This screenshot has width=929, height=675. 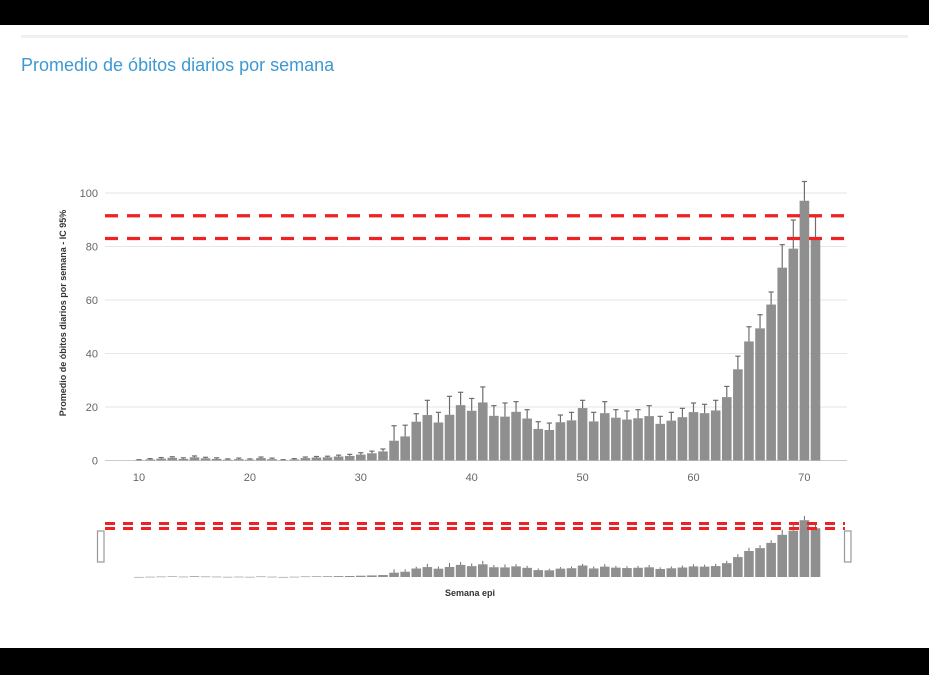 I want to click on top-letterbox-bar, so click(x=464, y=12).